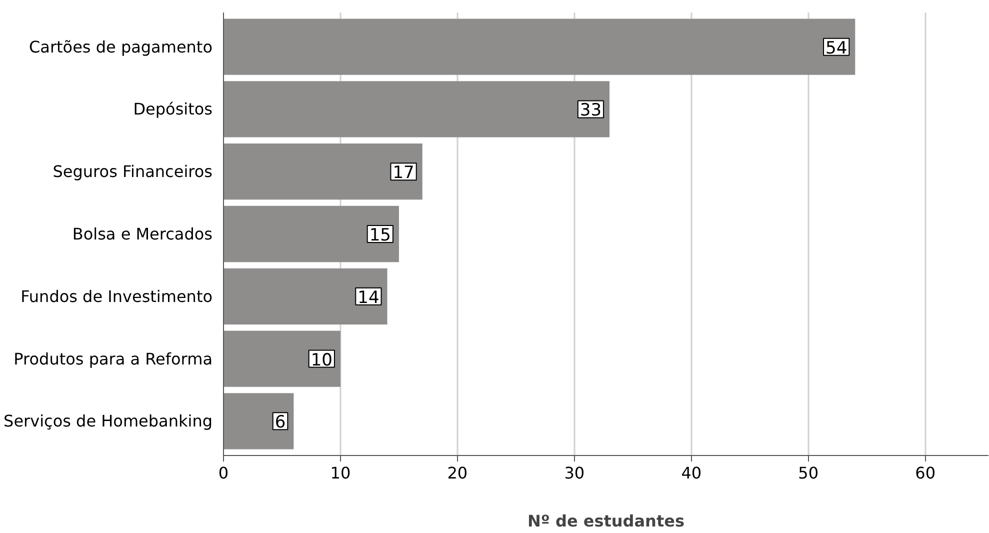 The height and width of the screenshot is (533, 989). I want to click on data-label: 15, so click(380, 236).